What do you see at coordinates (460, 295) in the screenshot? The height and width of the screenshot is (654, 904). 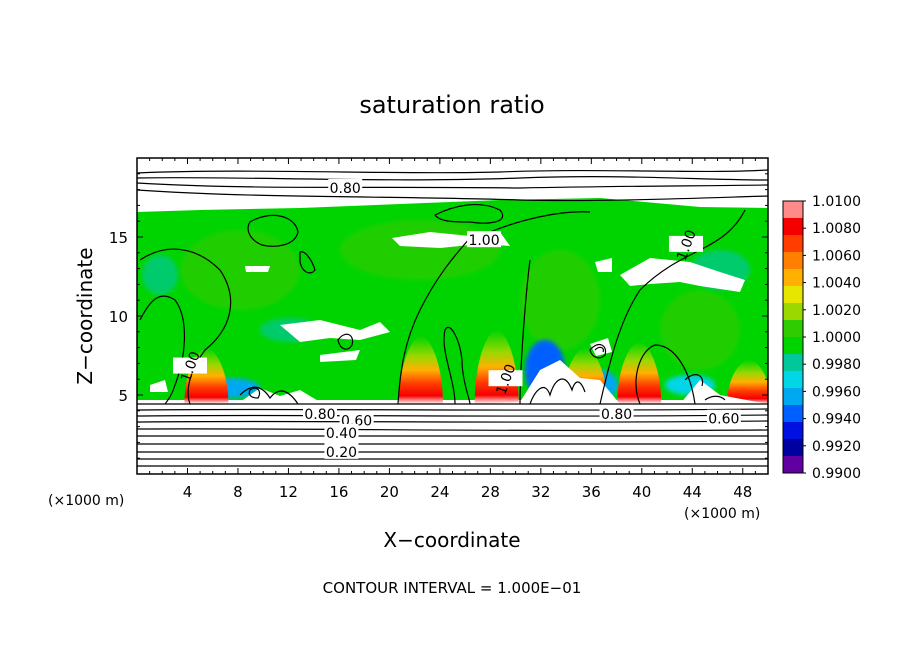 I see `saturation-variation` at bounding box center [460, 295].